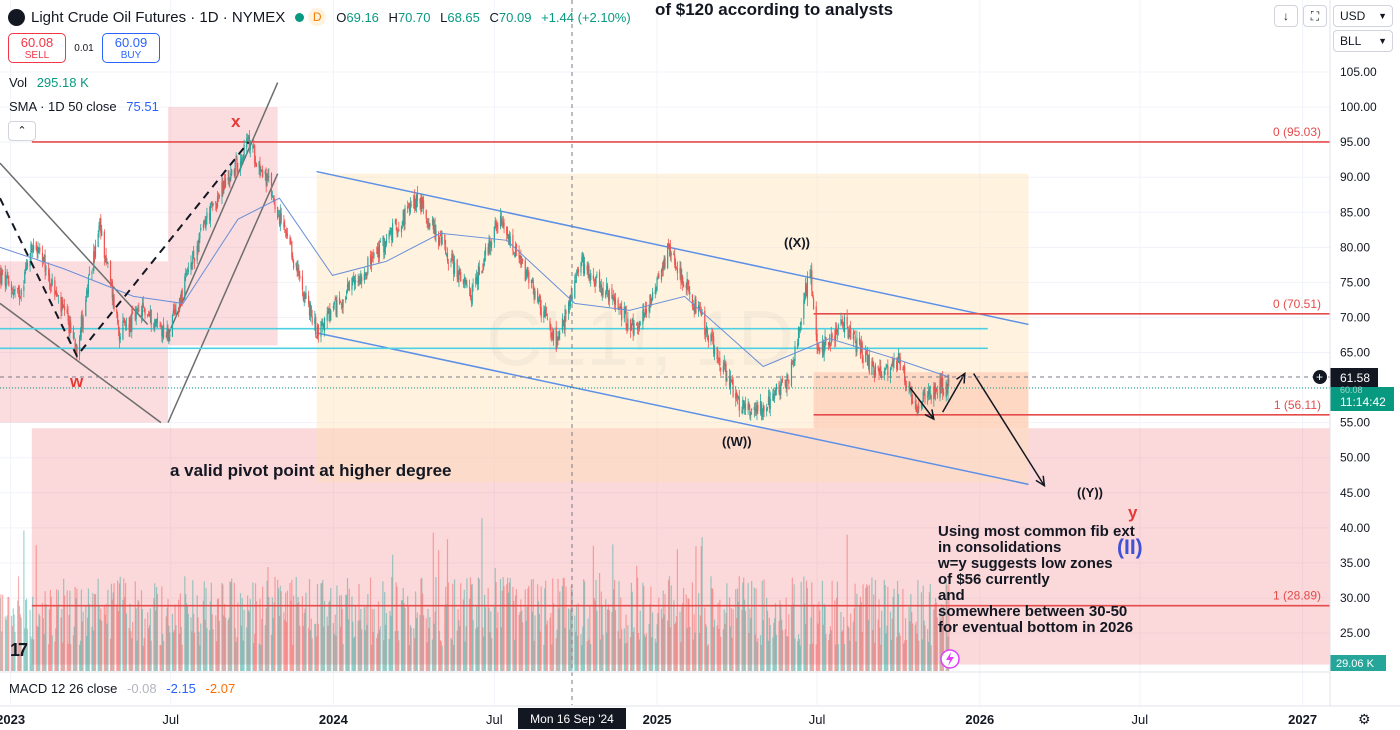  What do you see at coordinates (1363, 41) in the screenshot?
I see `unit-select: BLL ▼` at bounding box center [1363, 41].